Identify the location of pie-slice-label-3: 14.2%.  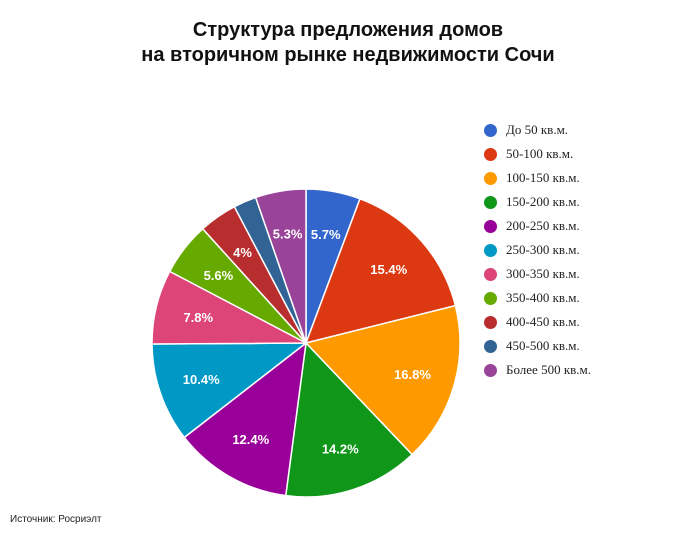
(340, 448).